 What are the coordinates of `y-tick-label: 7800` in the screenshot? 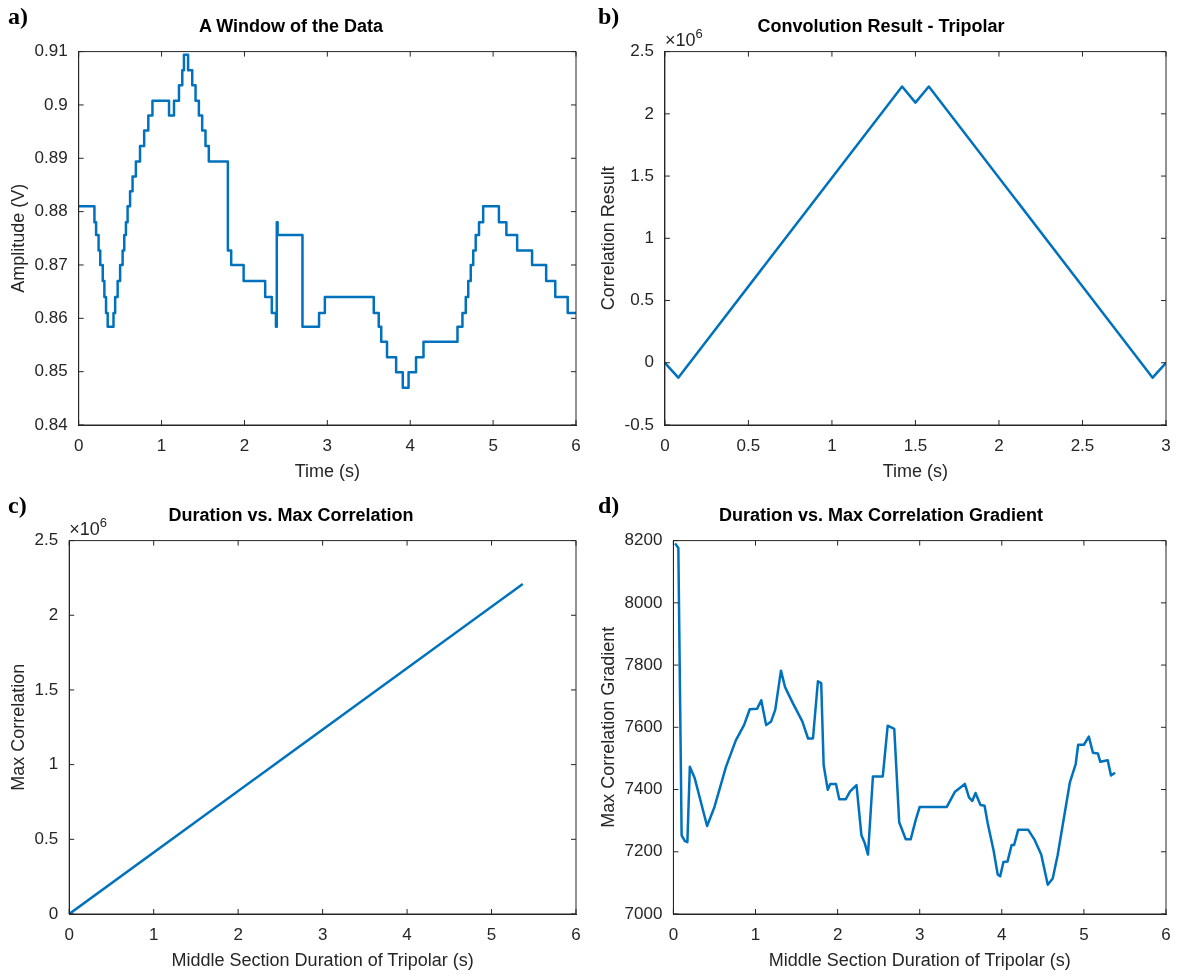 It's located at (643, 664).